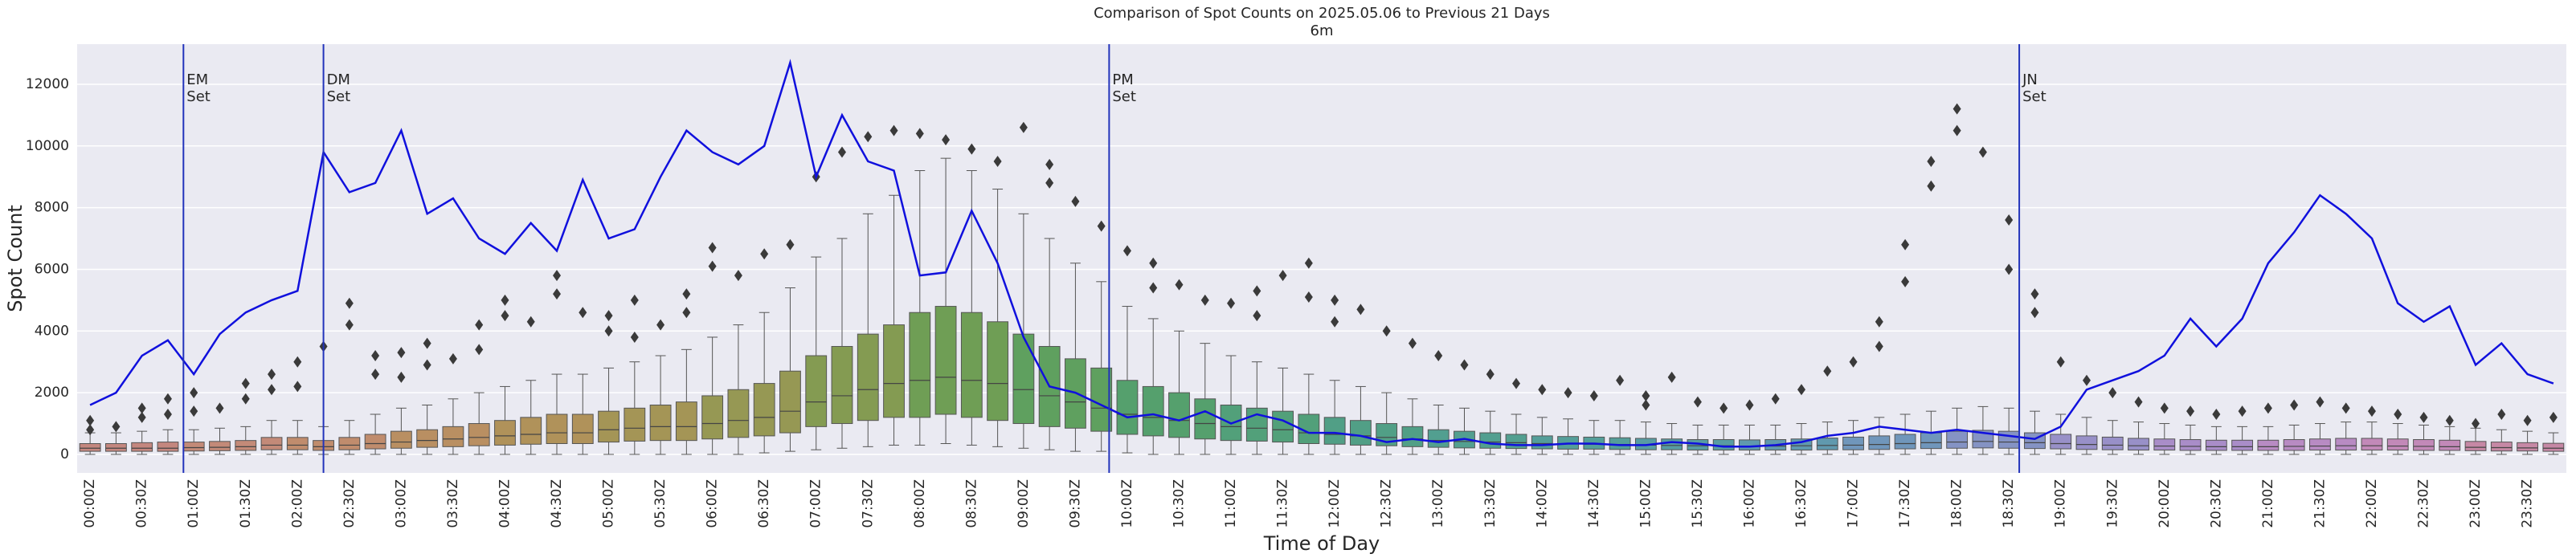  Describe the element at coordinates (52, 393) in the screenshot. I see `y-tick-label: 2000` at that location.